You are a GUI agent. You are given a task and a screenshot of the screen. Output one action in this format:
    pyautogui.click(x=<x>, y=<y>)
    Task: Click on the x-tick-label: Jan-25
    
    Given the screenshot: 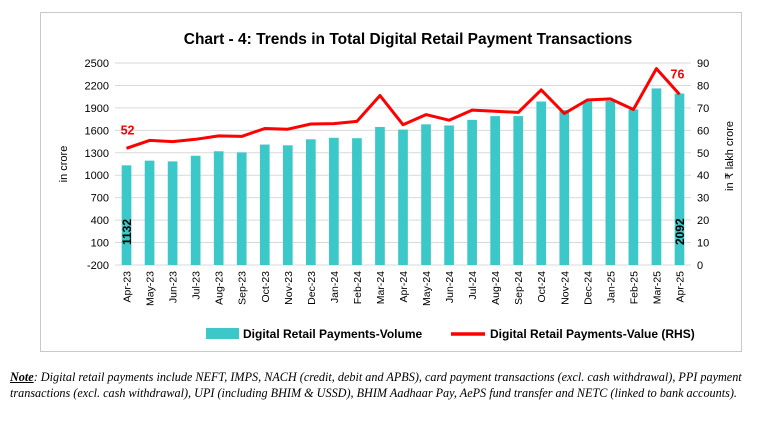 What is the action you would take?
    pyautogui.click(x=611, y=287)
    